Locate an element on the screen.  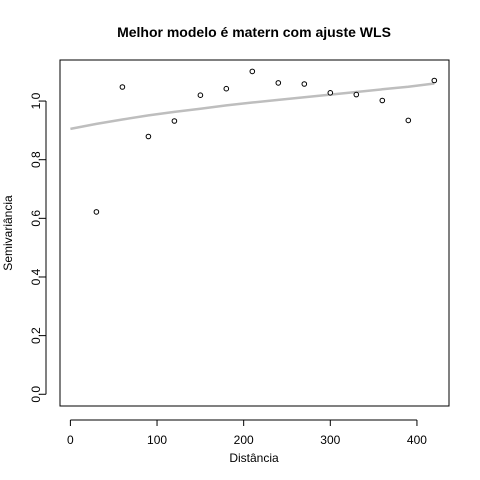
y-axis-label: Semivariância is located at coordinates (8, 233).